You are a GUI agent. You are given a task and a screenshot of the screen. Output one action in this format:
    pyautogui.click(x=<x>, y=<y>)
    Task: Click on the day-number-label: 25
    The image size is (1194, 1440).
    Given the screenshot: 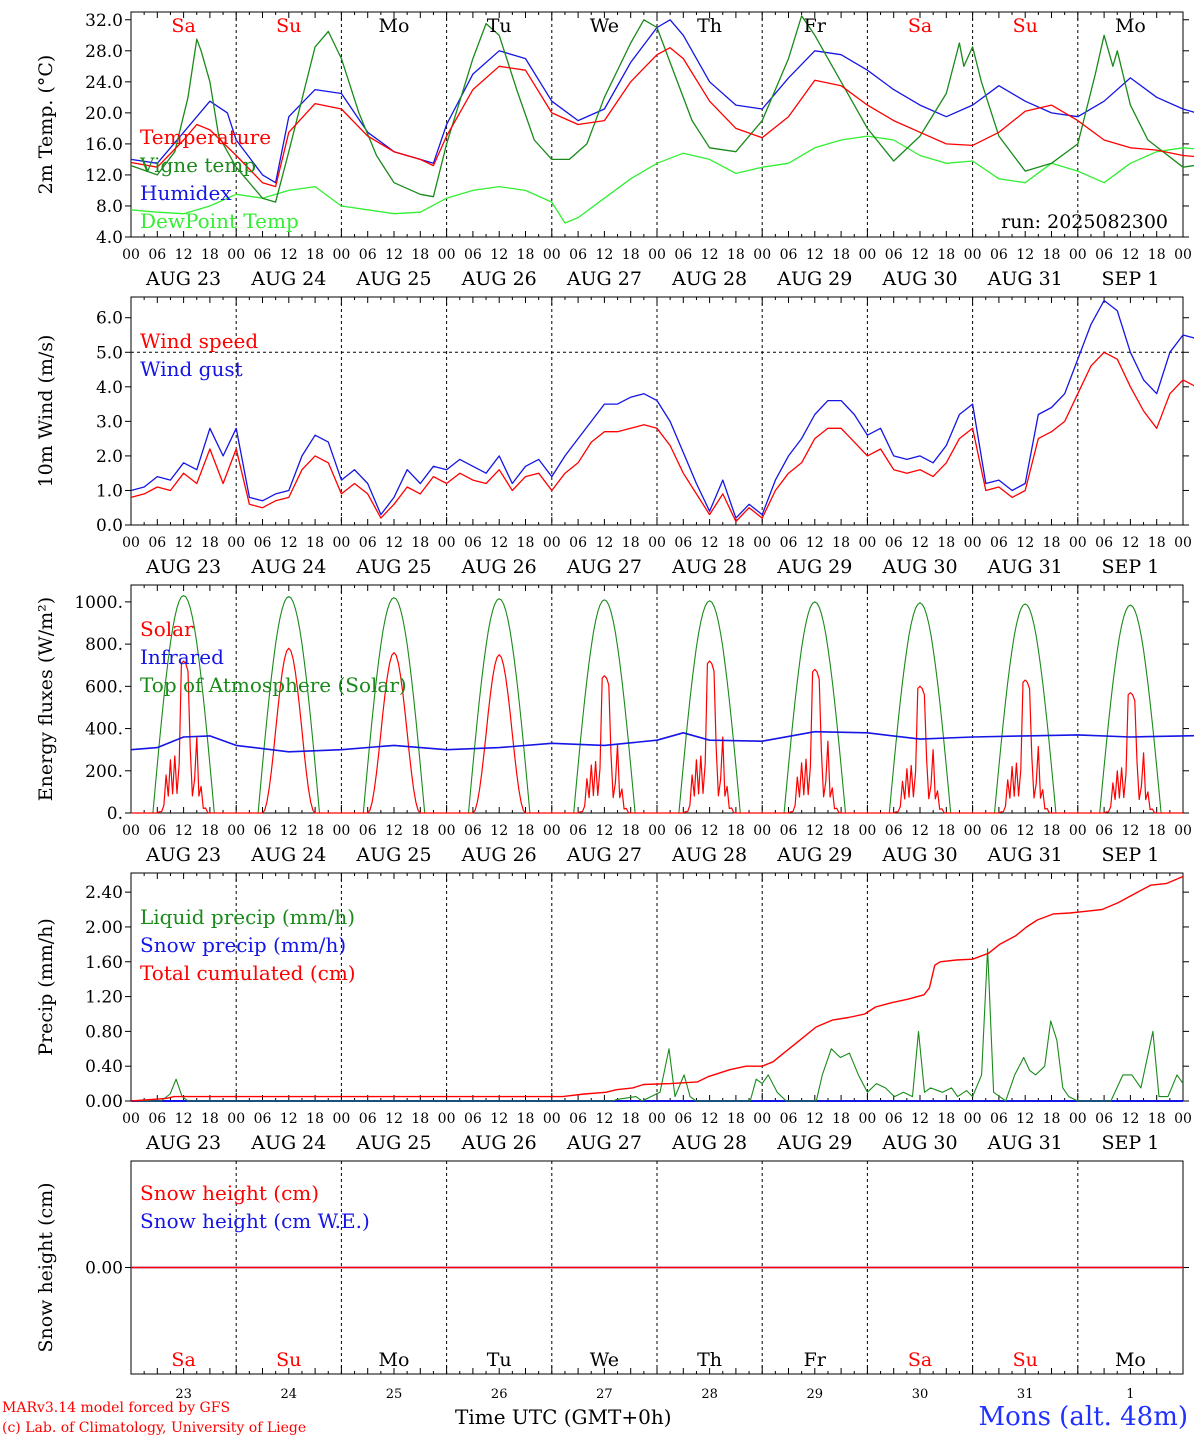 What is the action you would take?
    pyautogui.click(x=394, y=1394)
    